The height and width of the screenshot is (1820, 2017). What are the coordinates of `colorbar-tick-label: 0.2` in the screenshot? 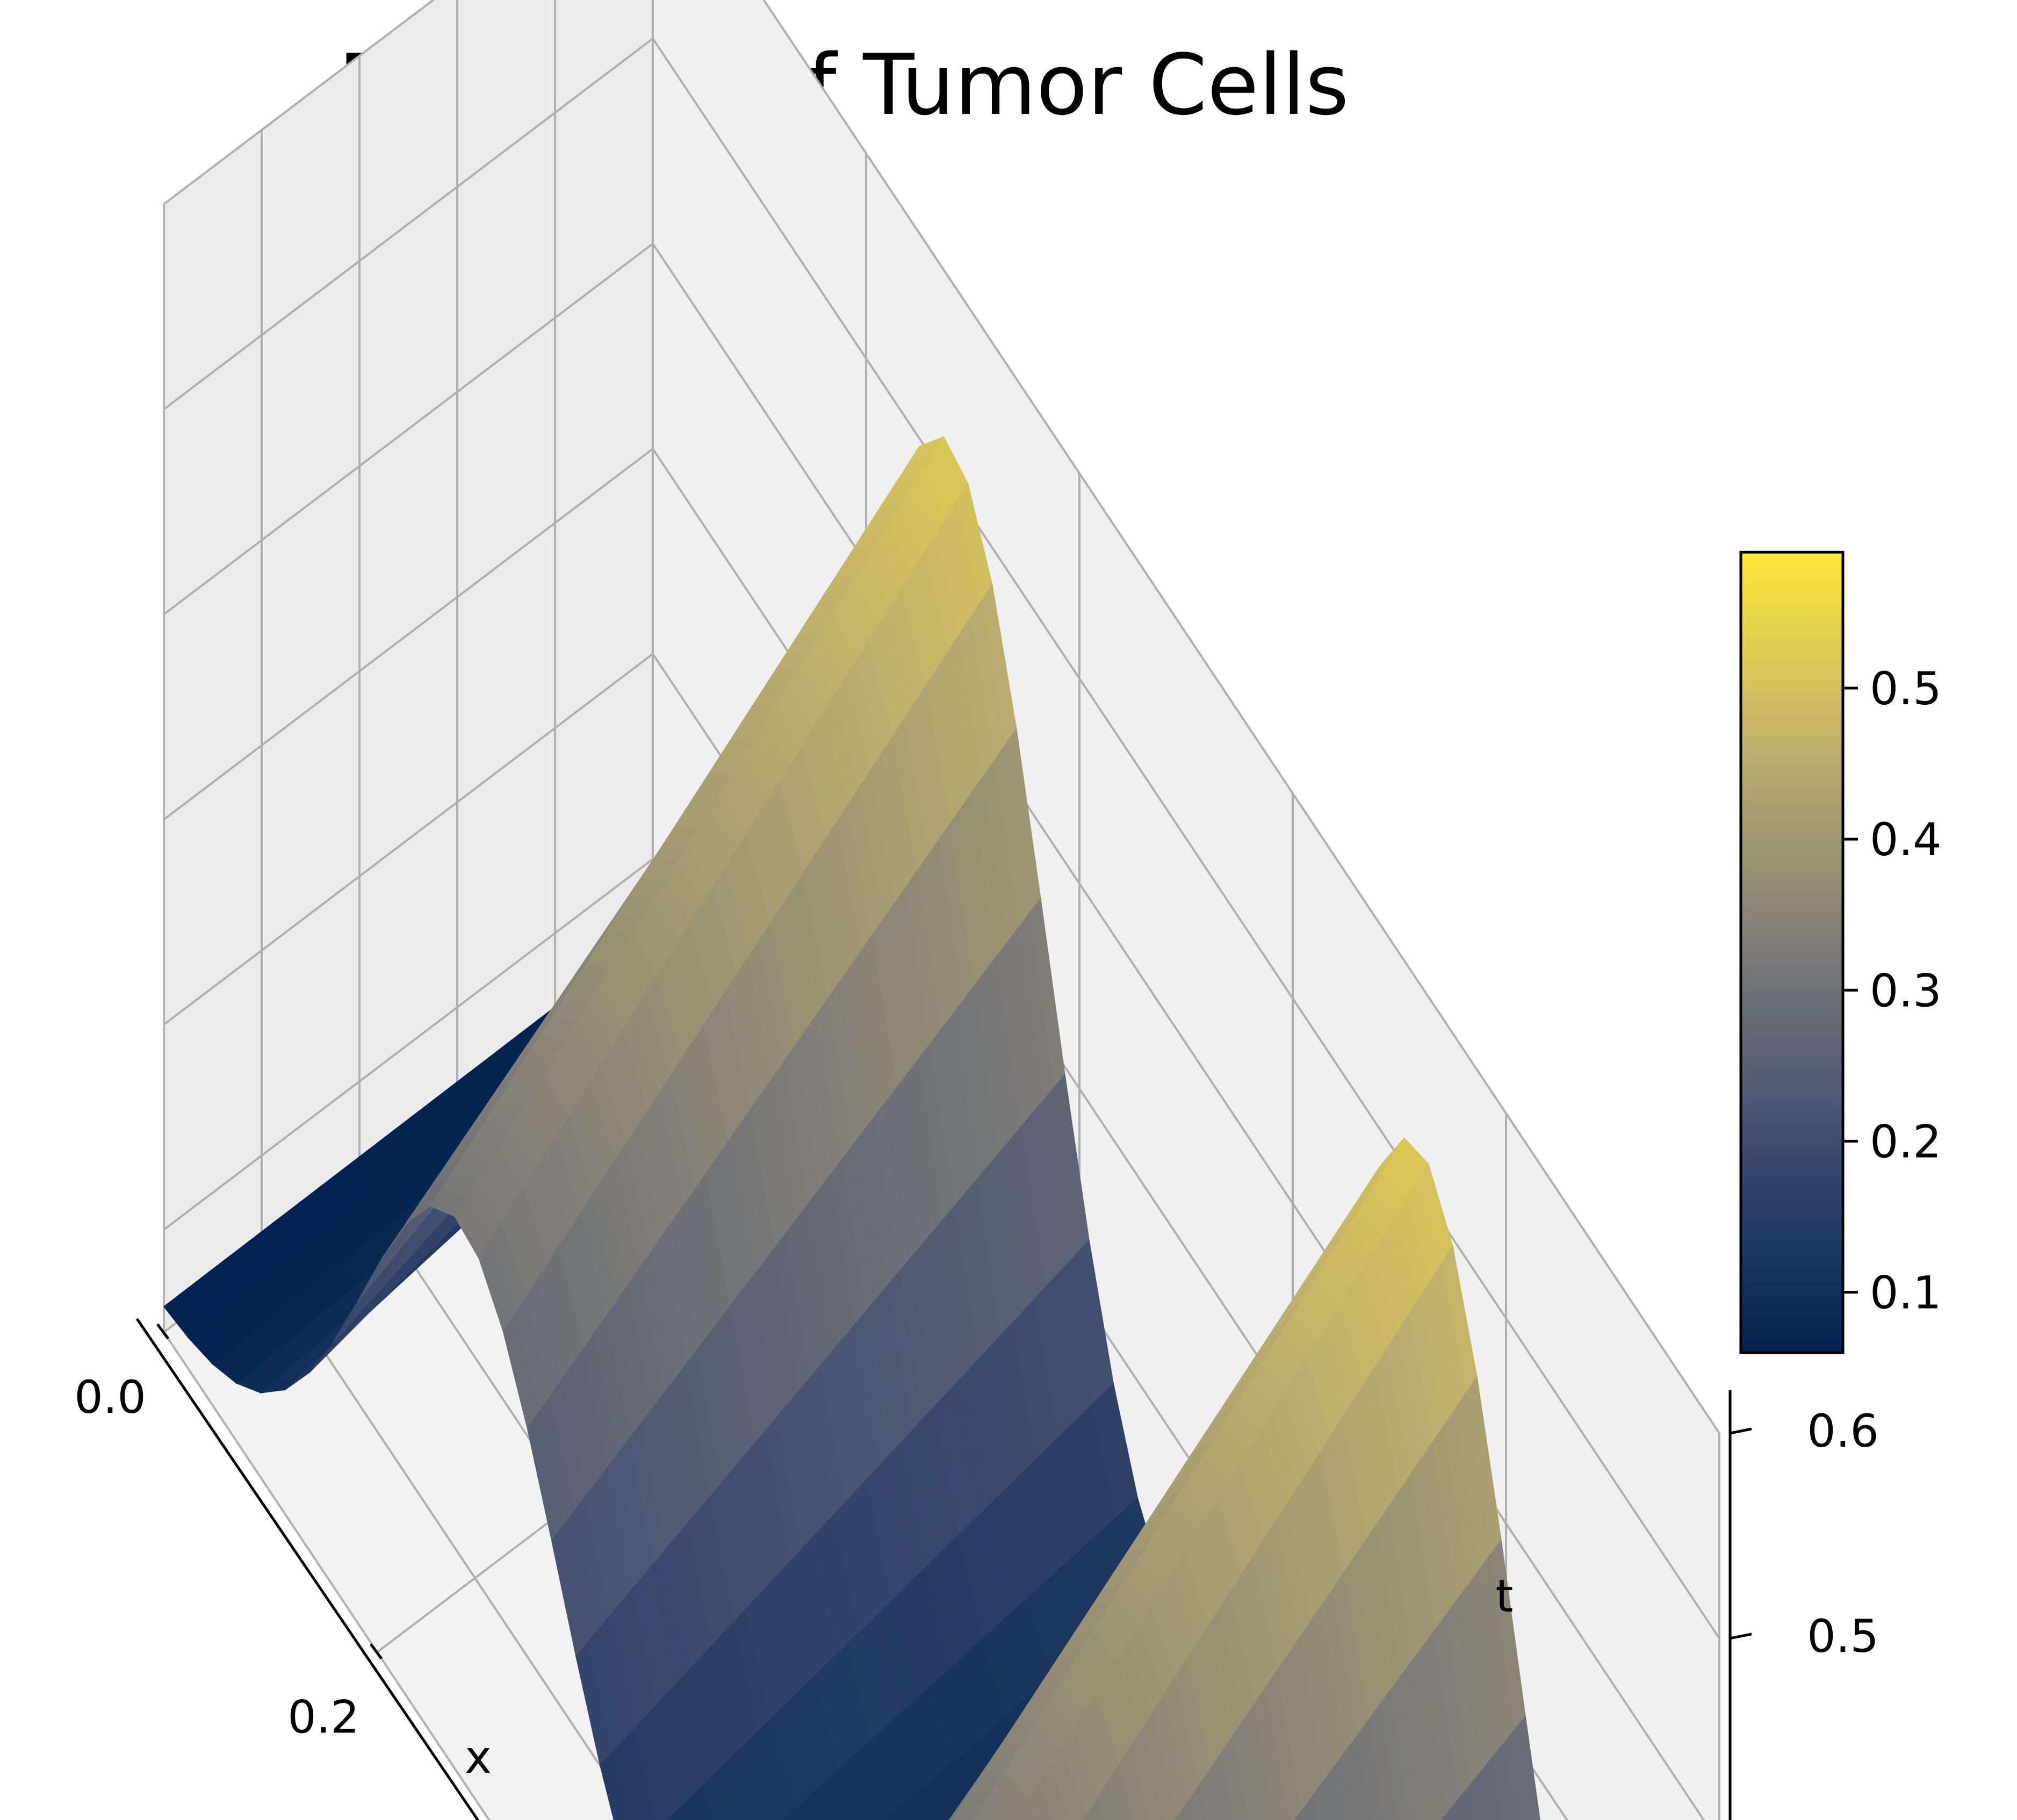 It's located at (1906, 1141).